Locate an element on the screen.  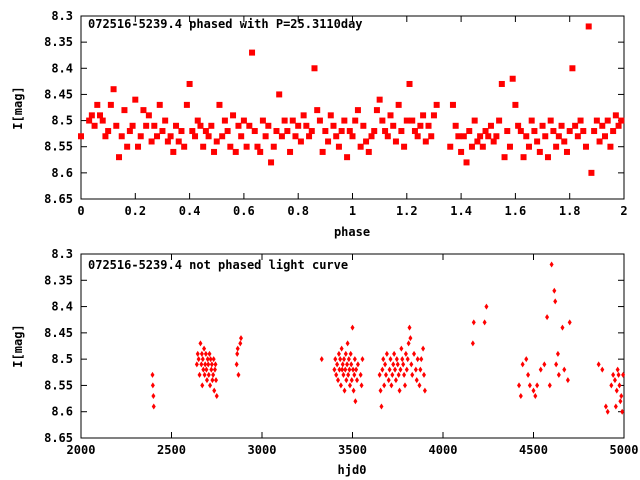
x-tick-label: 0.4 is located at coordinates (190, 211).